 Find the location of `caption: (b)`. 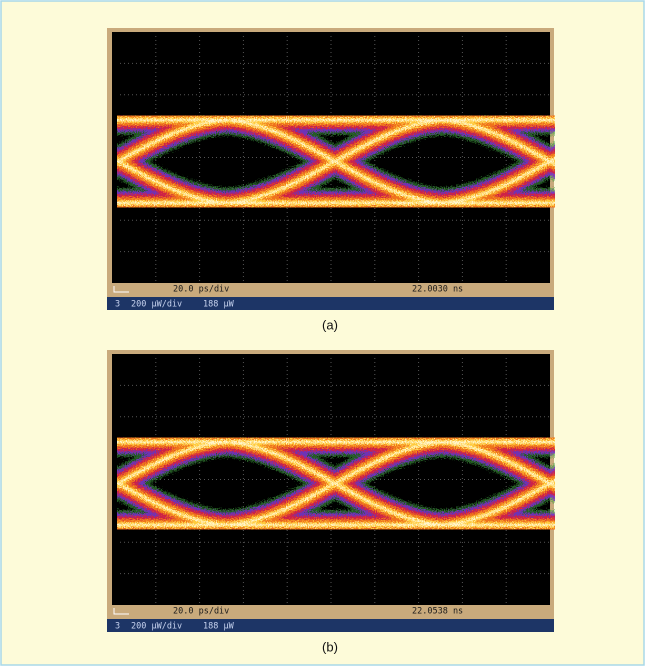

caption: (b) is located at coordinates (330, 646).